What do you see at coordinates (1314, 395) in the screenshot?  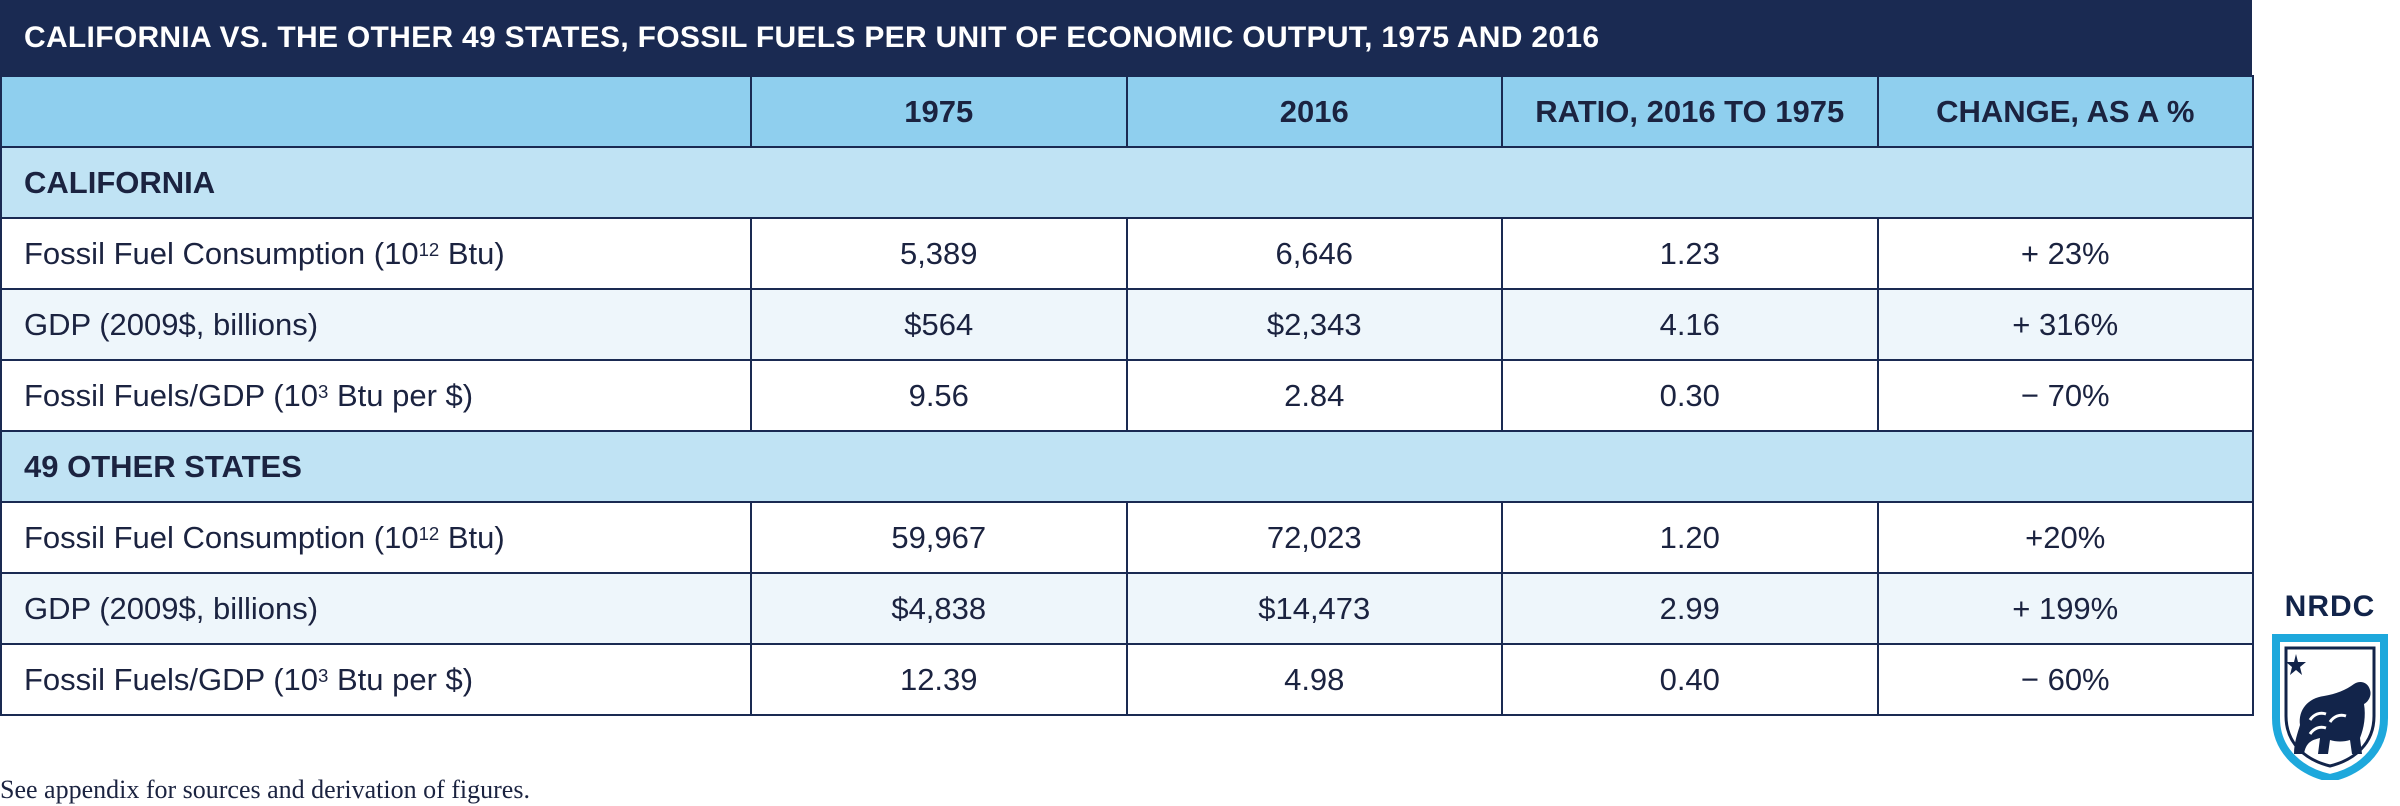 I see `table-cell: 2.84` at bounding box center [1314, 395].